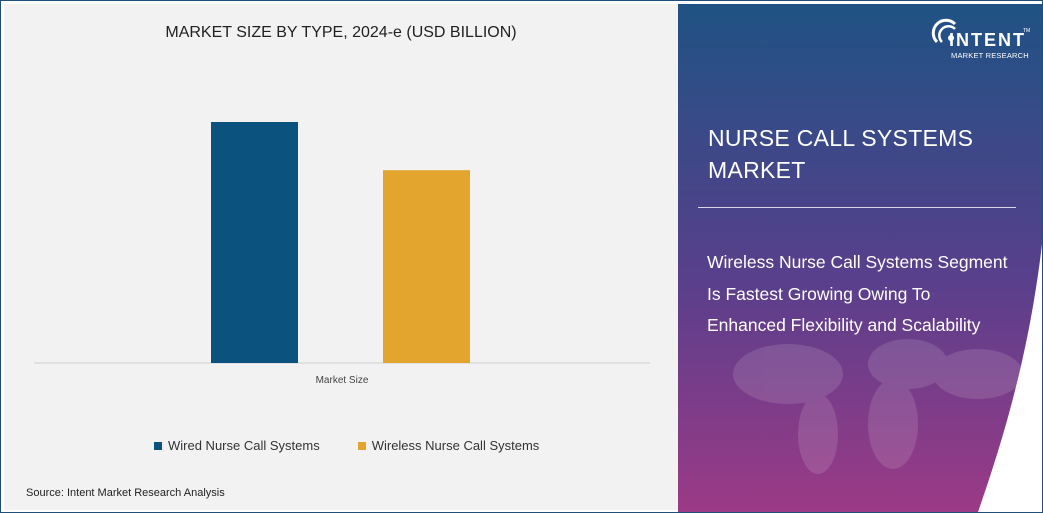  Describe the element at coordinates (944, 31) in the screenshot. I see `signal-icon` at that location.